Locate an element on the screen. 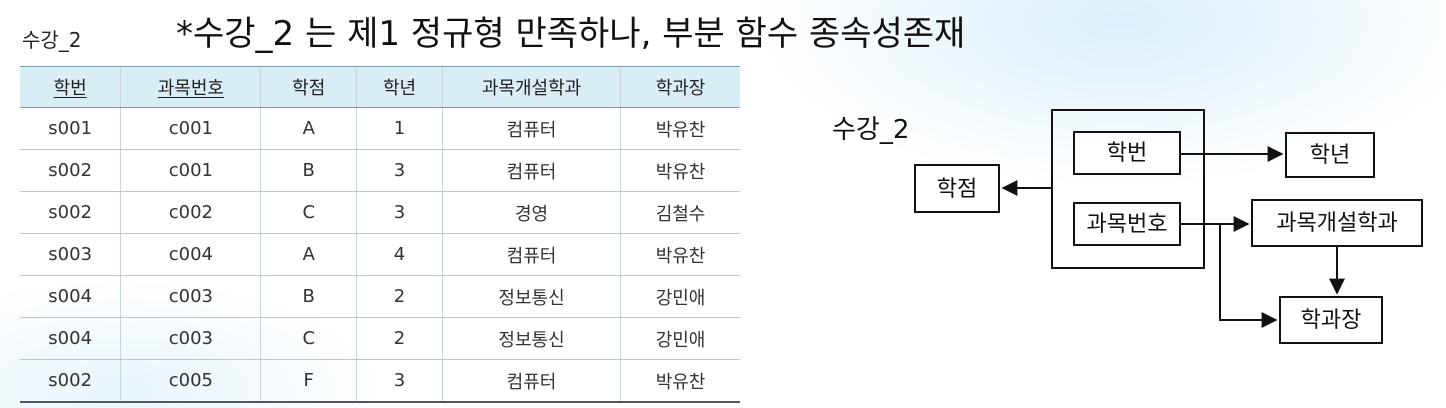 This screenshot has height=408, width=1446. table-row: s002 c002 C 3 경영 김철수 is located at coordinates (380, 212).